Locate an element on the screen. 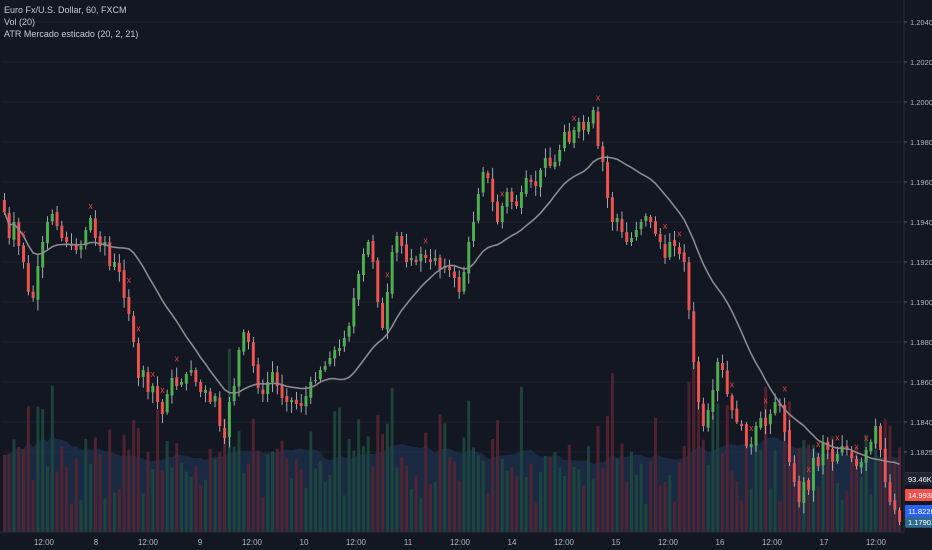 This screenshot has height=550, width=932. volume-tag is located at coordinates (918, 511).